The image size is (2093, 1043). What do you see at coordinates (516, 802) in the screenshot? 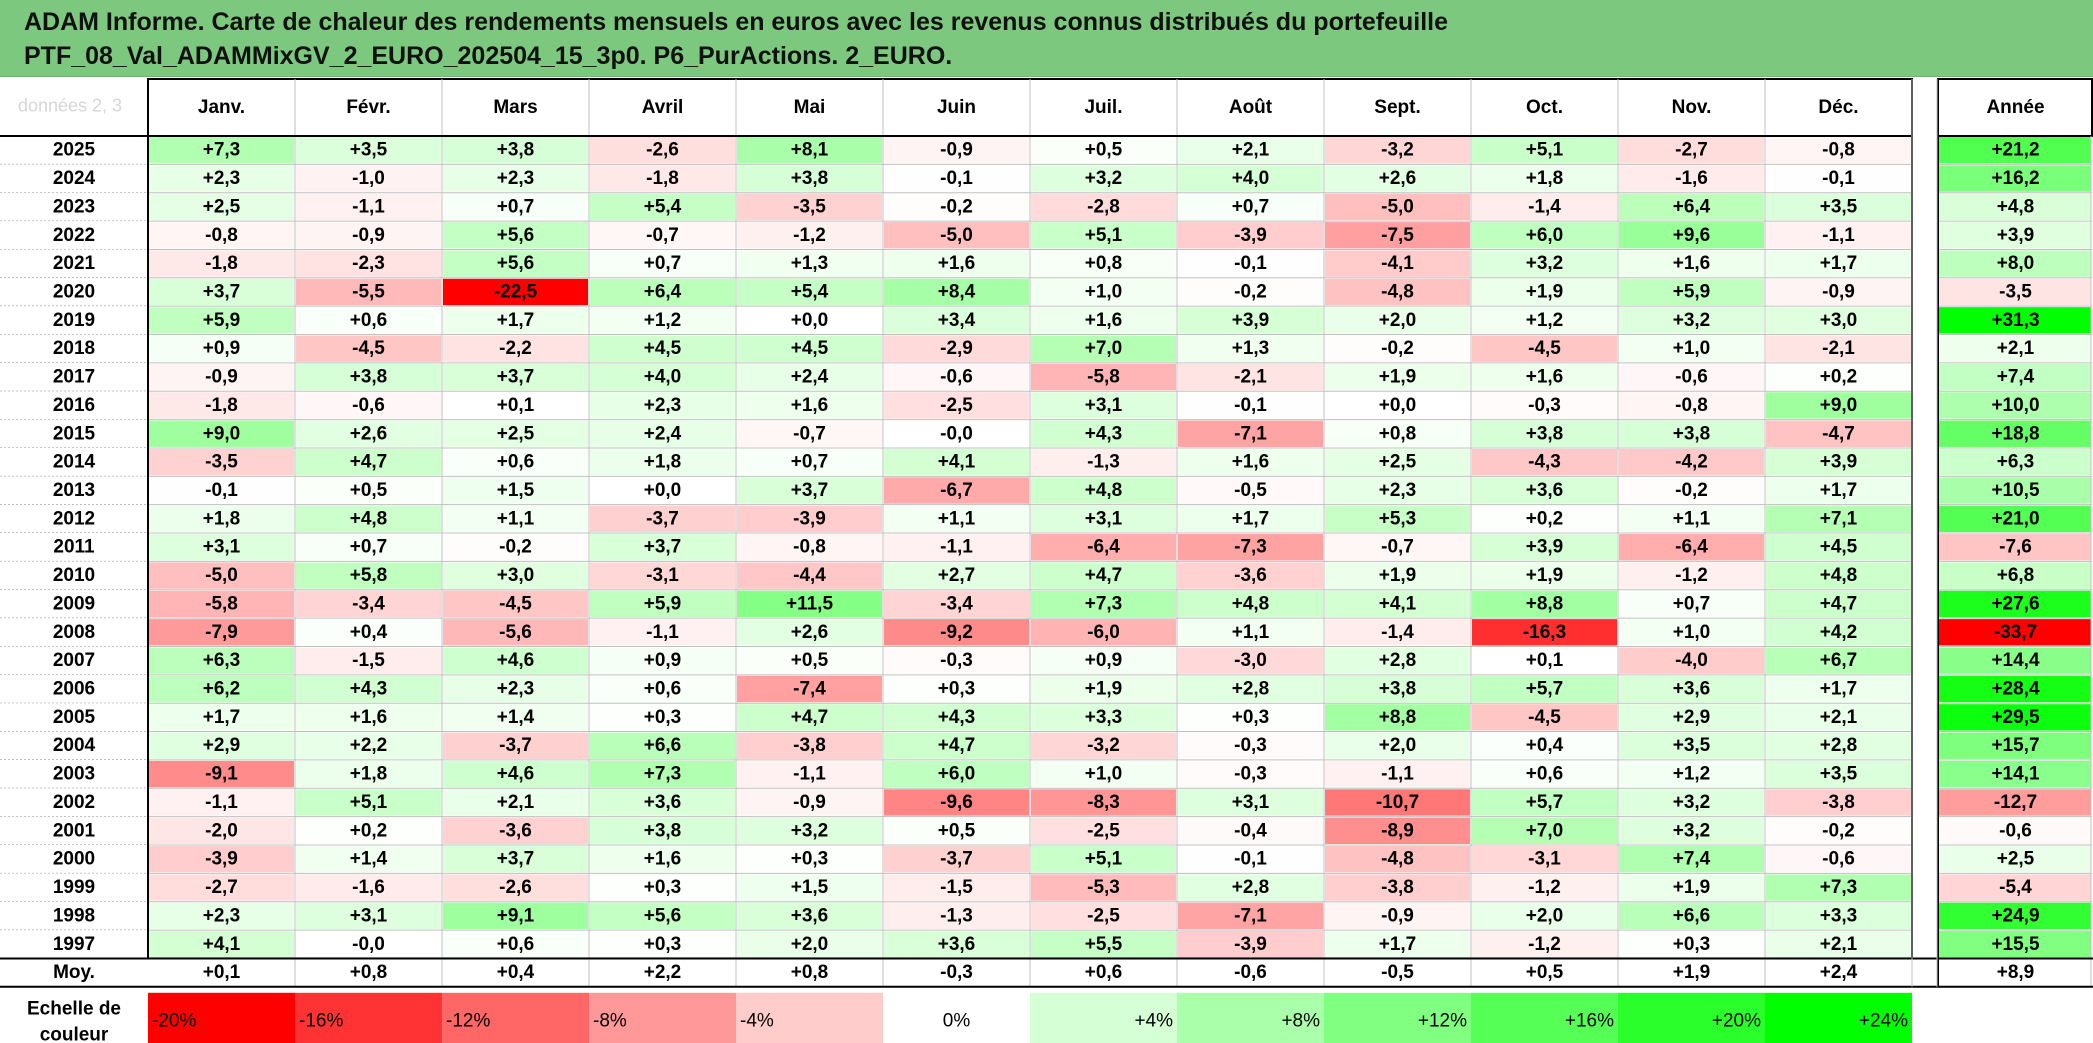
I see `cell-value: +2,1` at bounding box center [516, 802].